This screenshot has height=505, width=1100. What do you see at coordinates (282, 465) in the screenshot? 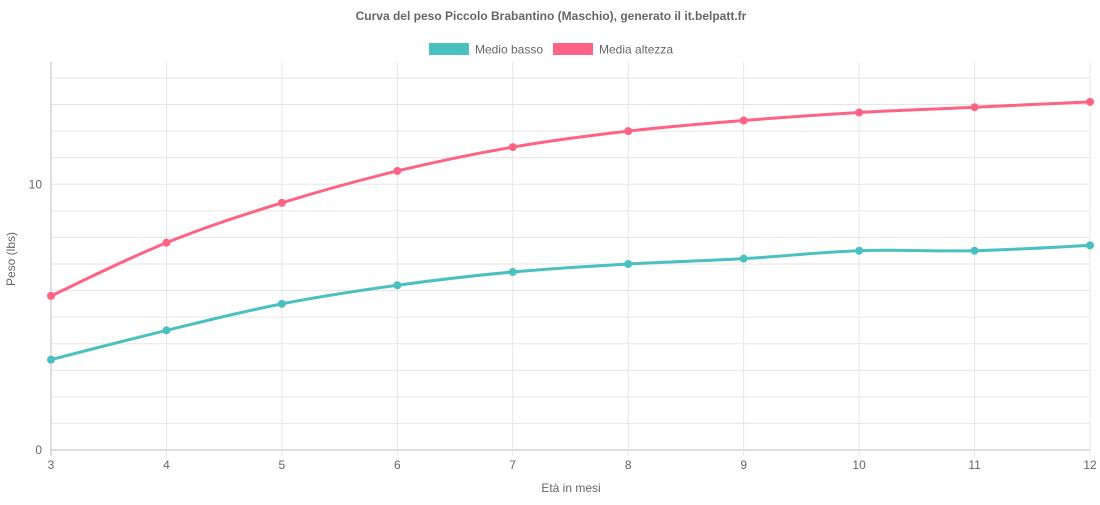
I see `x-tick-label: 5` at bounding box center [282, 465].